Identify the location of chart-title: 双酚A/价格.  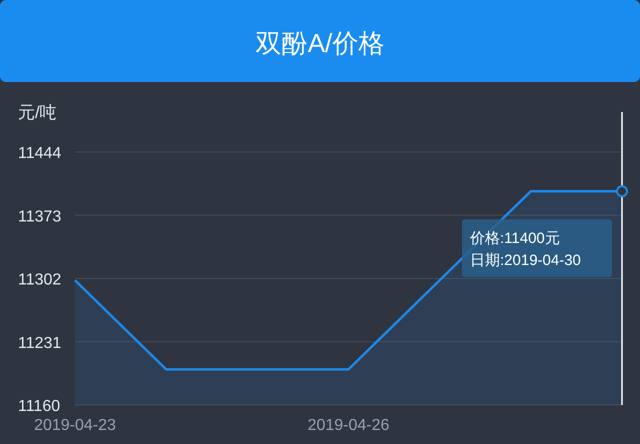
(320, 43).